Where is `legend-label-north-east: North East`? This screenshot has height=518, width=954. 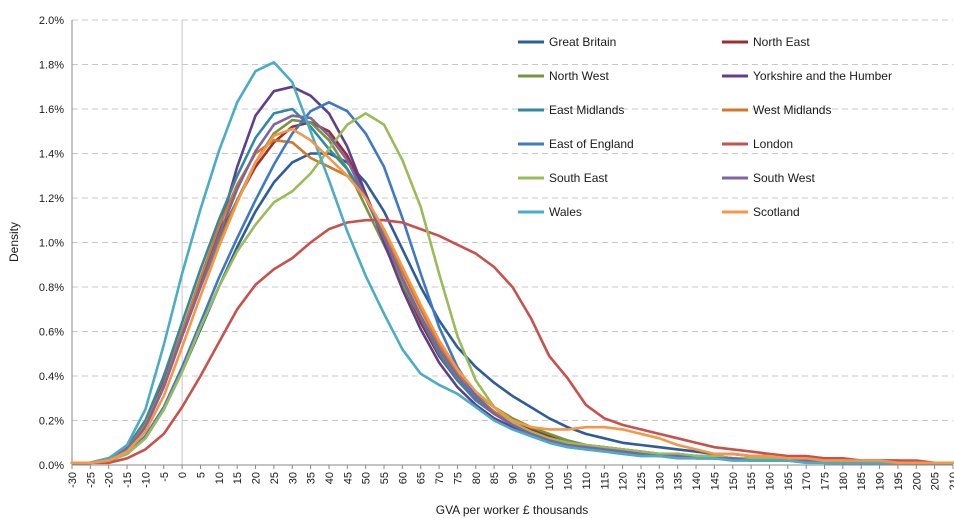 legend-label-north-east: North East is located at coordinates (781, 42).